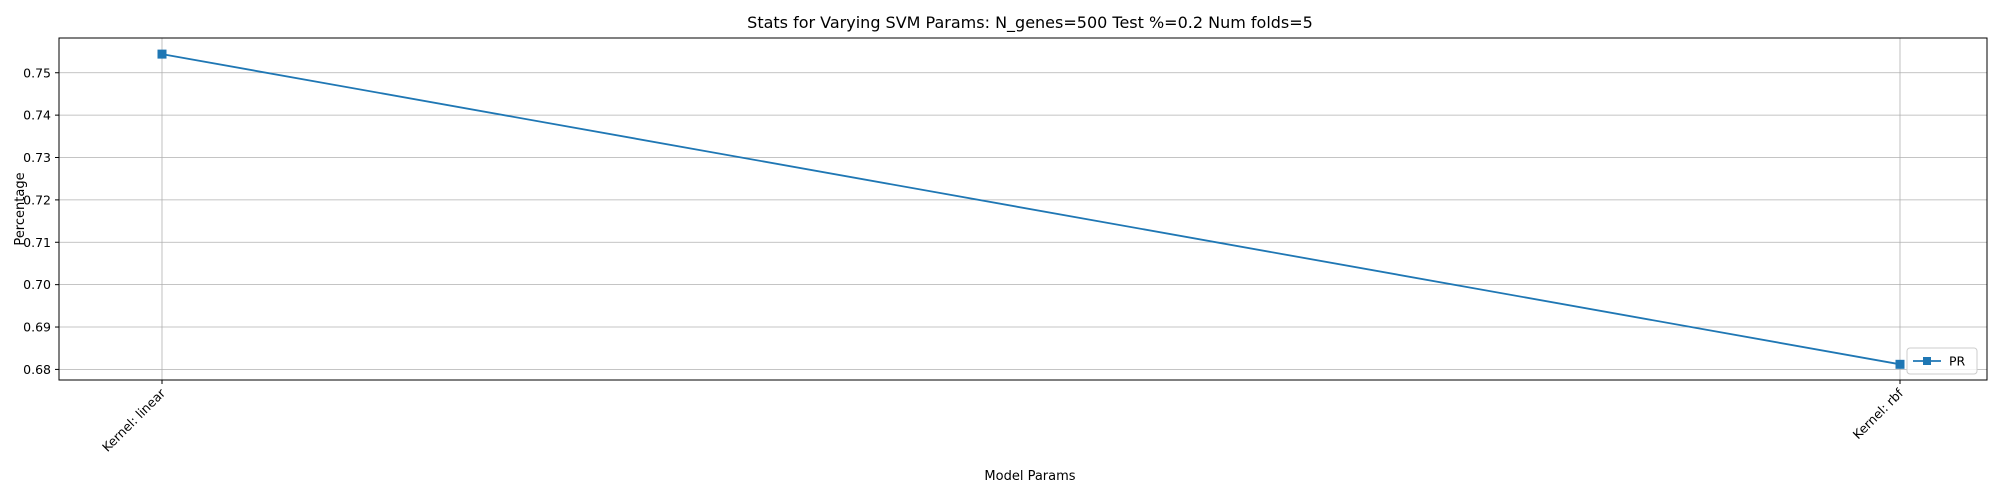  What do you see at coordinates (37, 115) in the screenshot?
I see `y-tick-label: 0.74` at bounding box center [37, 115].